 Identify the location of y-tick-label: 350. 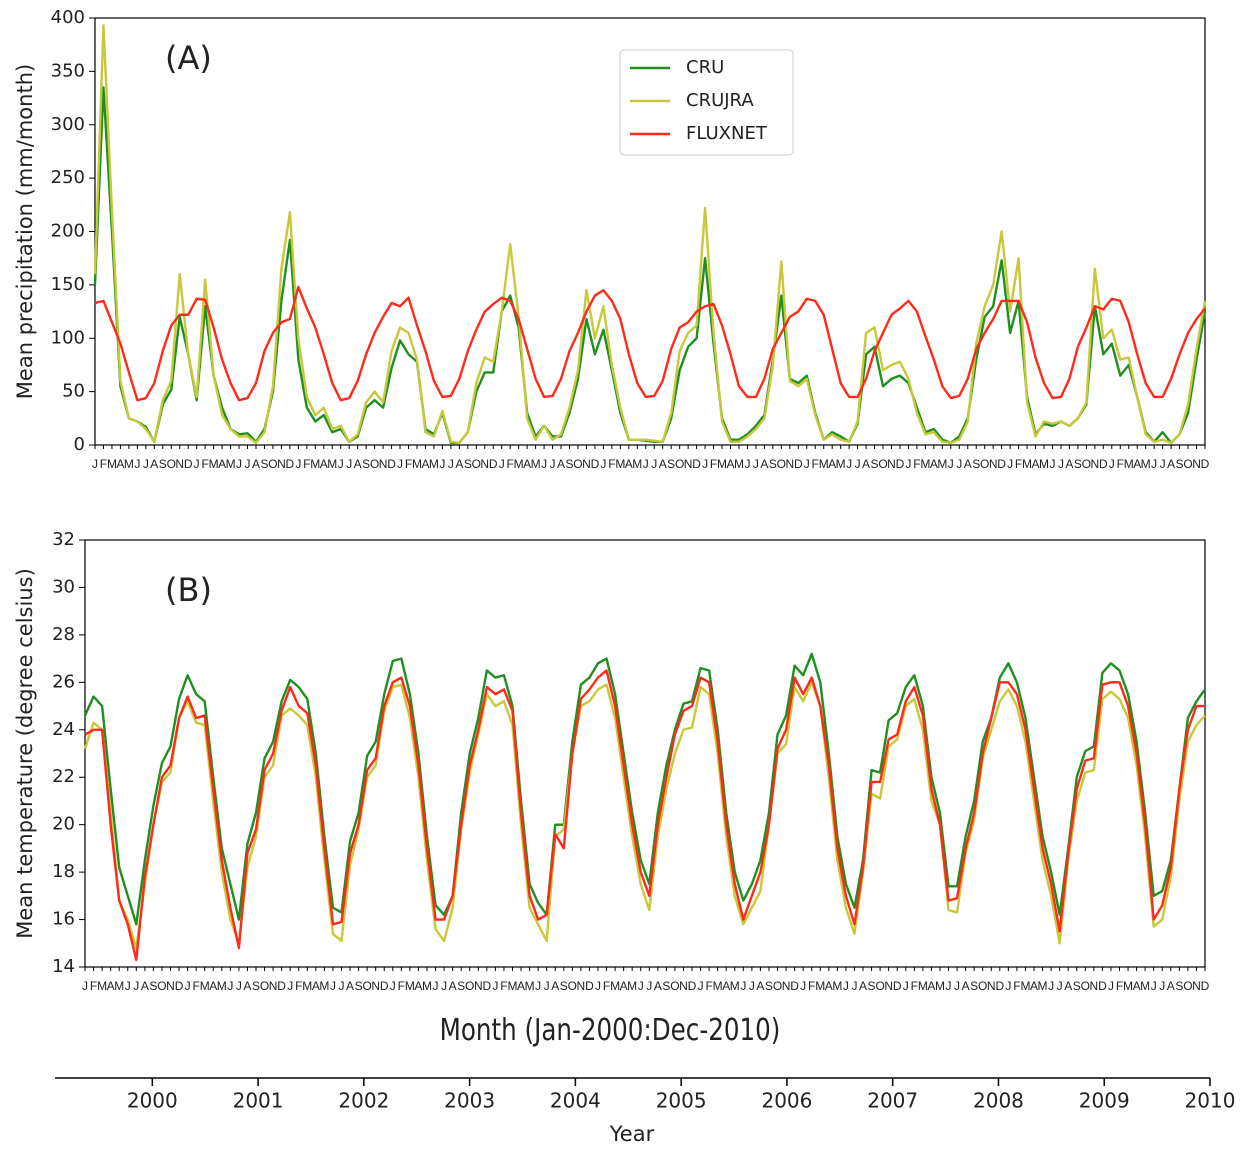
(68, 70).